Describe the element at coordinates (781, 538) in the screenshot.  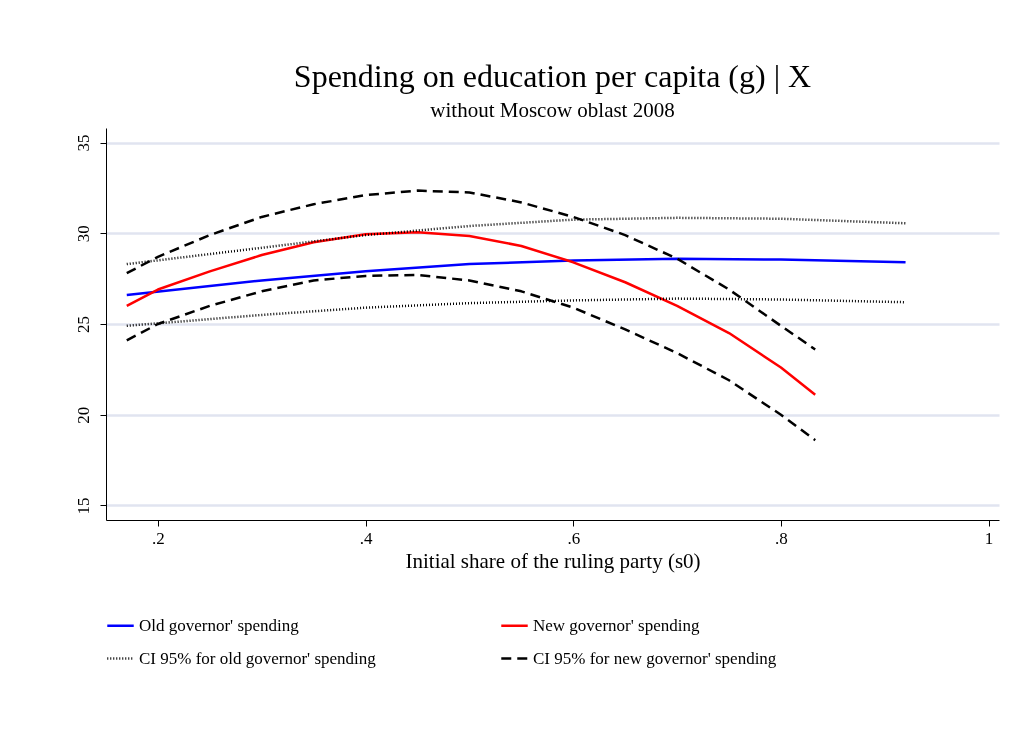
I see `x-tick-label: .8` at that location.